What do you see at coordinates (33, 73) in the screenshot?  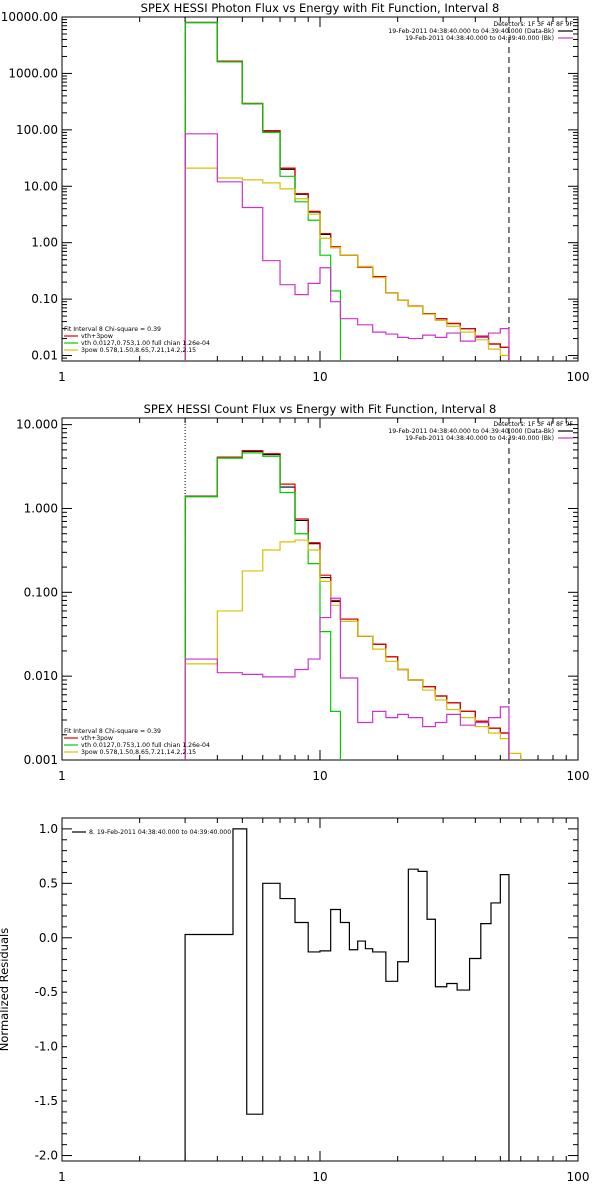 I see `y-tick-label: 1000.00` at bounding box center [33, 73].